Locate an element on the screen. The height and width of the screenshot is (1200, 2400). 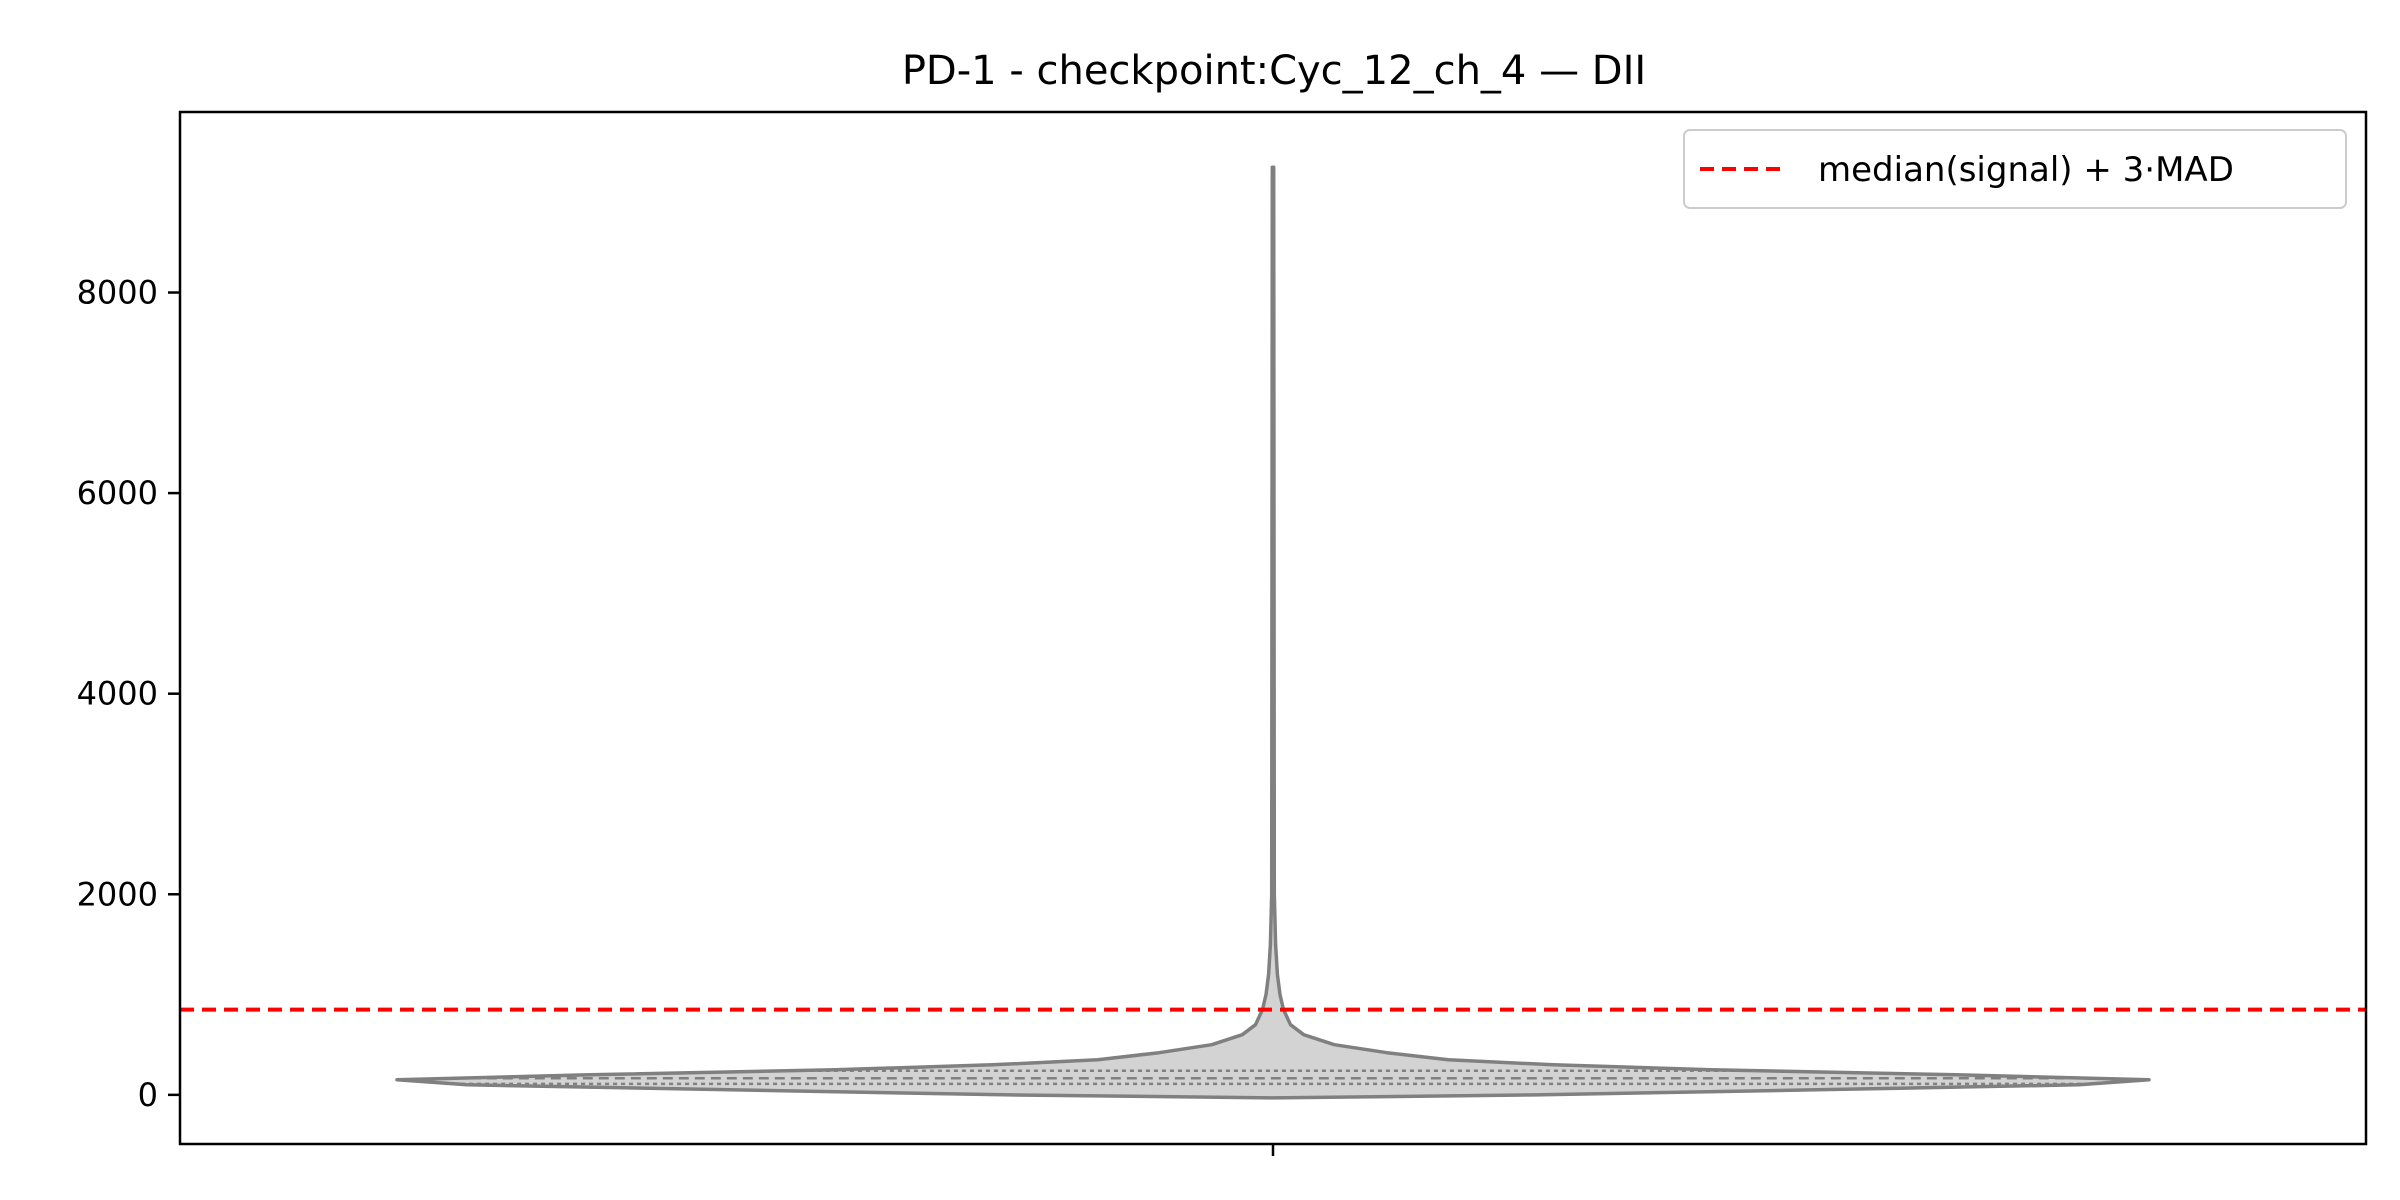
y-tick-label: 8000 is located at coordinates (117, 293).